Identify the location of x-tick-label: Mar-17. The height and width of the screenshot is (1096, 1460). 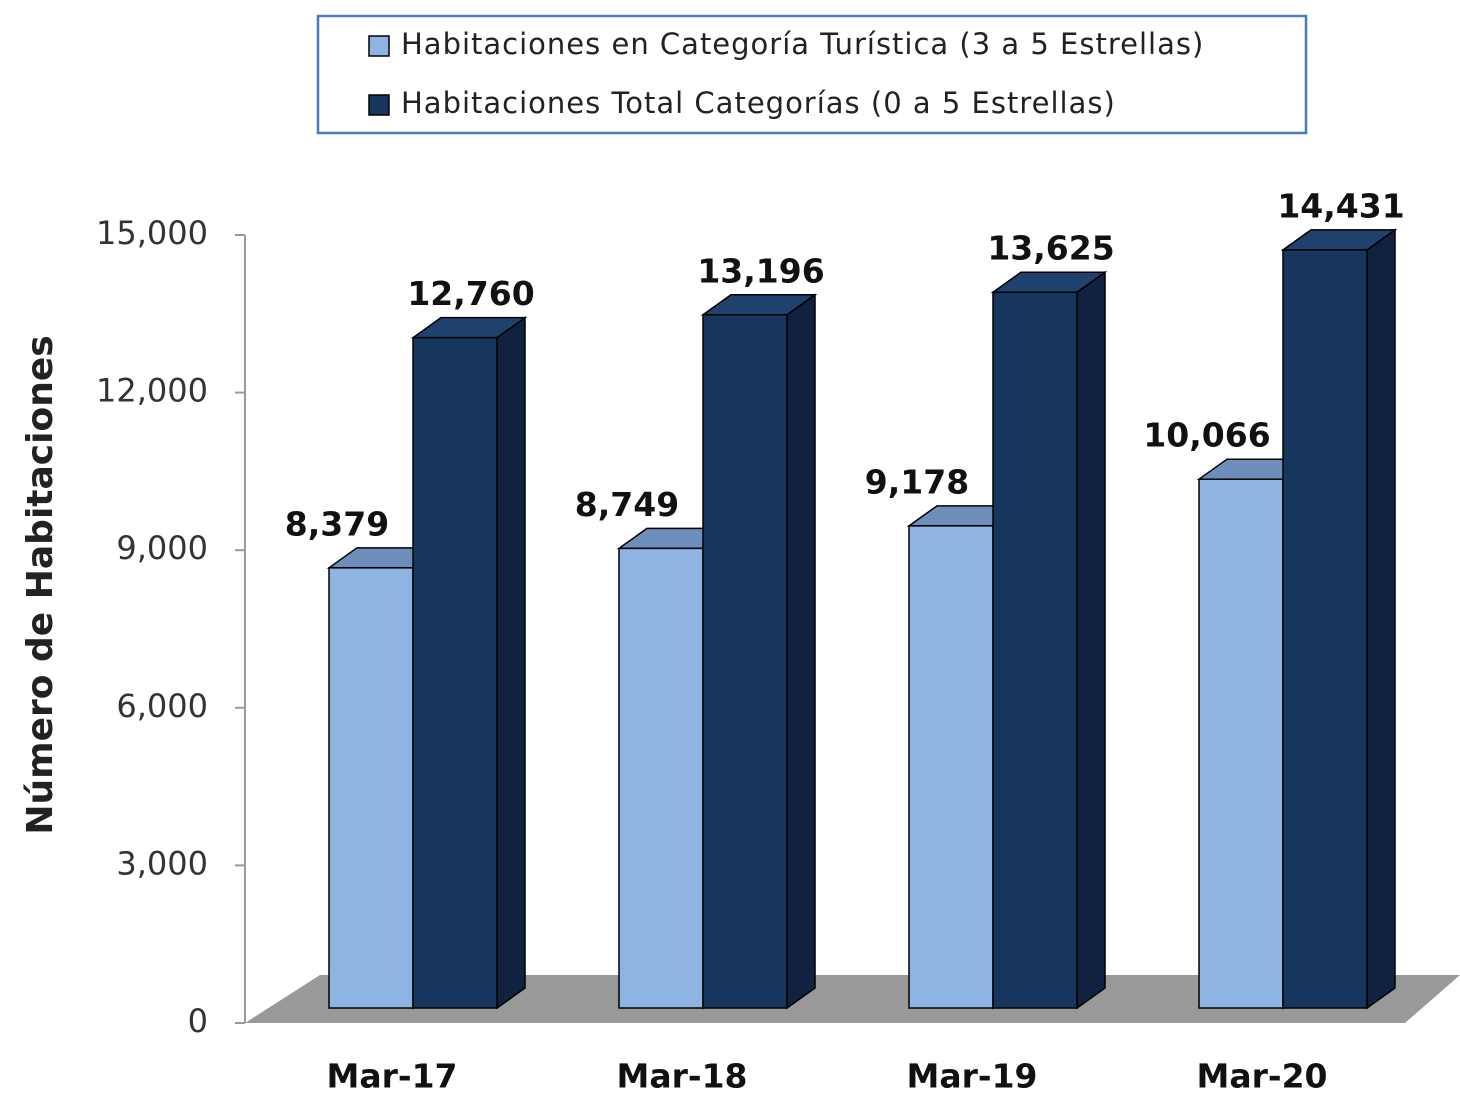
(391, 1076).